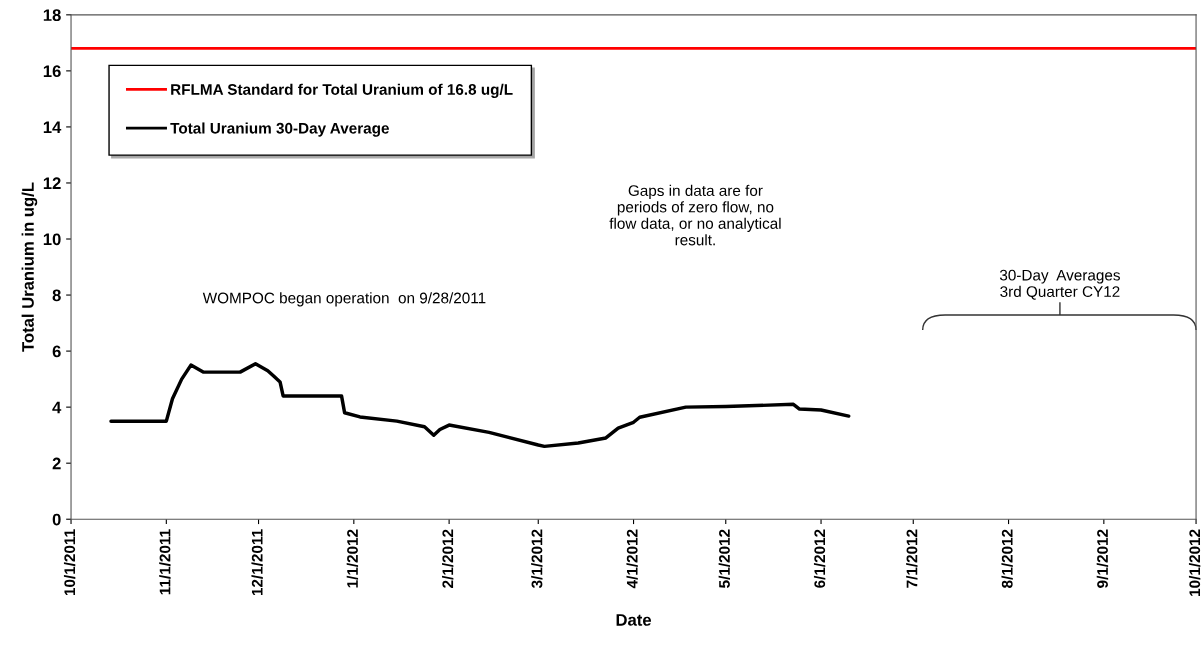 This screenshot has height=645, width=1204. I want to click on line-series, so click(480, 405).